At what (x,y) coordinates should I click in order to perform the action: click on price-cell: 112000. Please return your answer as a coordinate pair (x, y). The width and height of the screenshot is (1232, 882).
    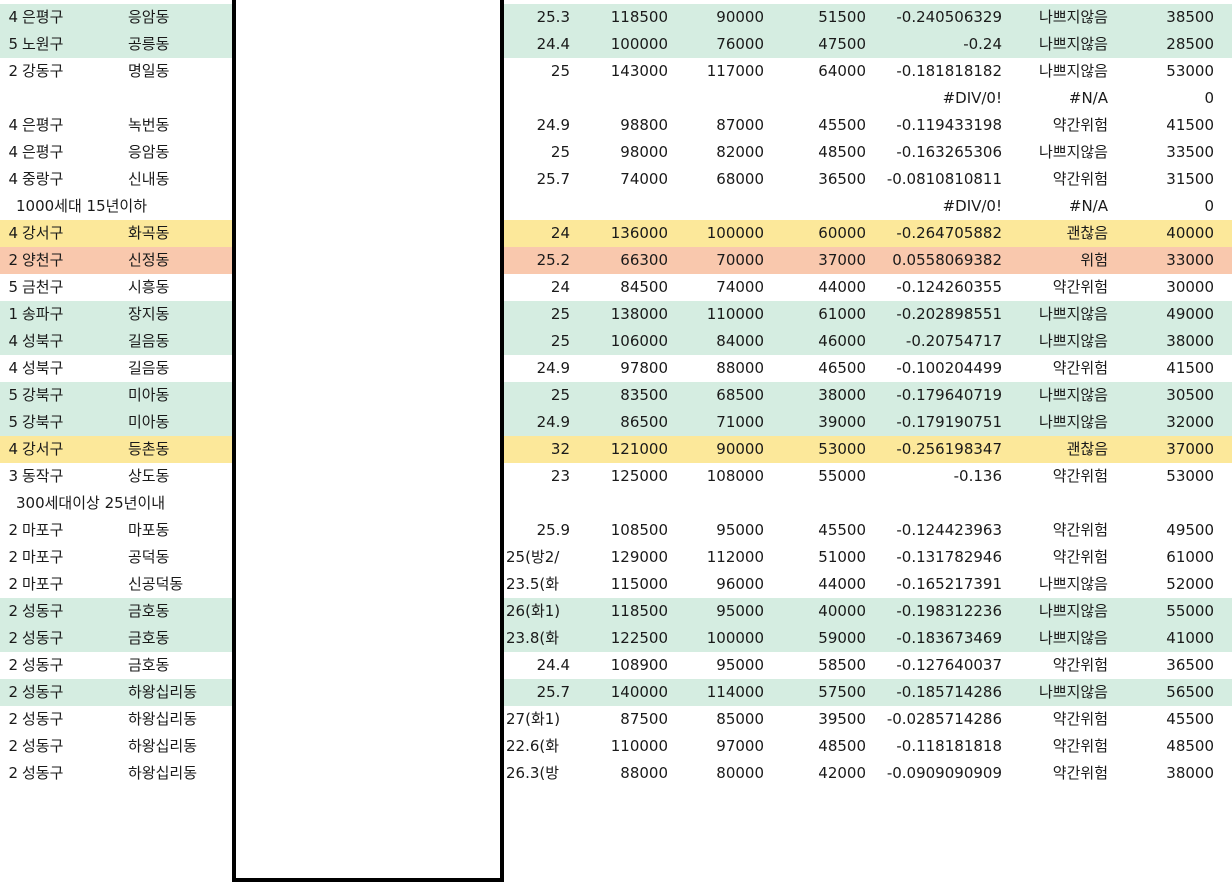
    Looking at the image, I should click on (735, 557).